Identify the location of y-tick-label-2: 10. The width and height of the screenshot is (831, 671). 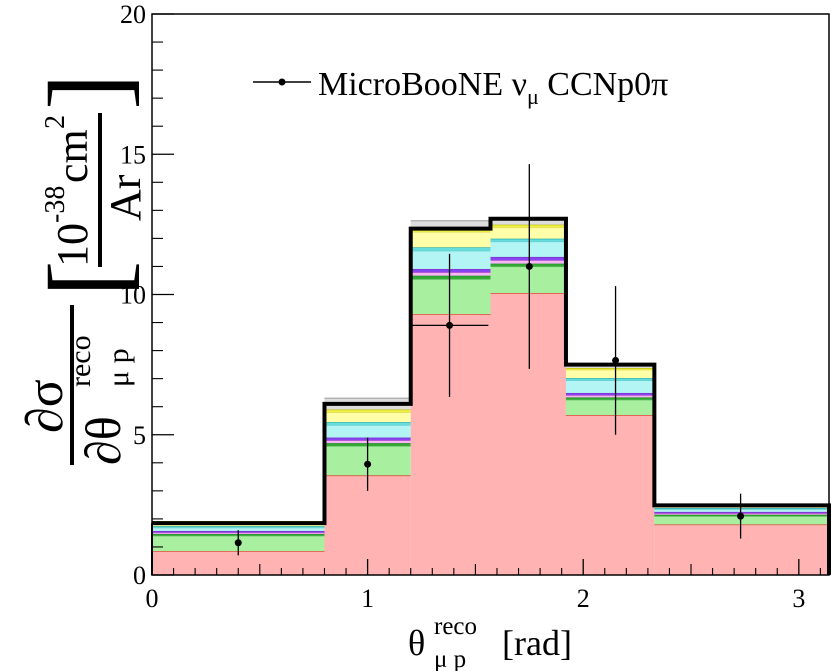
(133, 295).